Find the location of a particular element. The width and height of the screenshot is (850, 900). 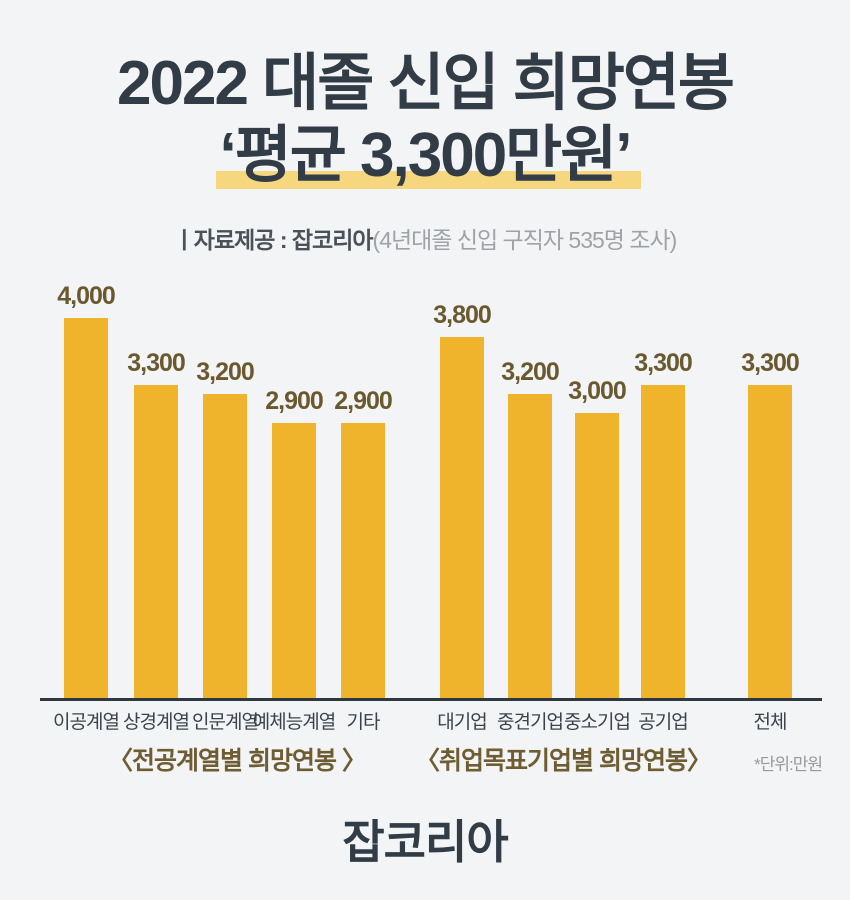

title-line-2-highlighted: ‘평균 3,300만원’ is located at coordinates (428, 155).